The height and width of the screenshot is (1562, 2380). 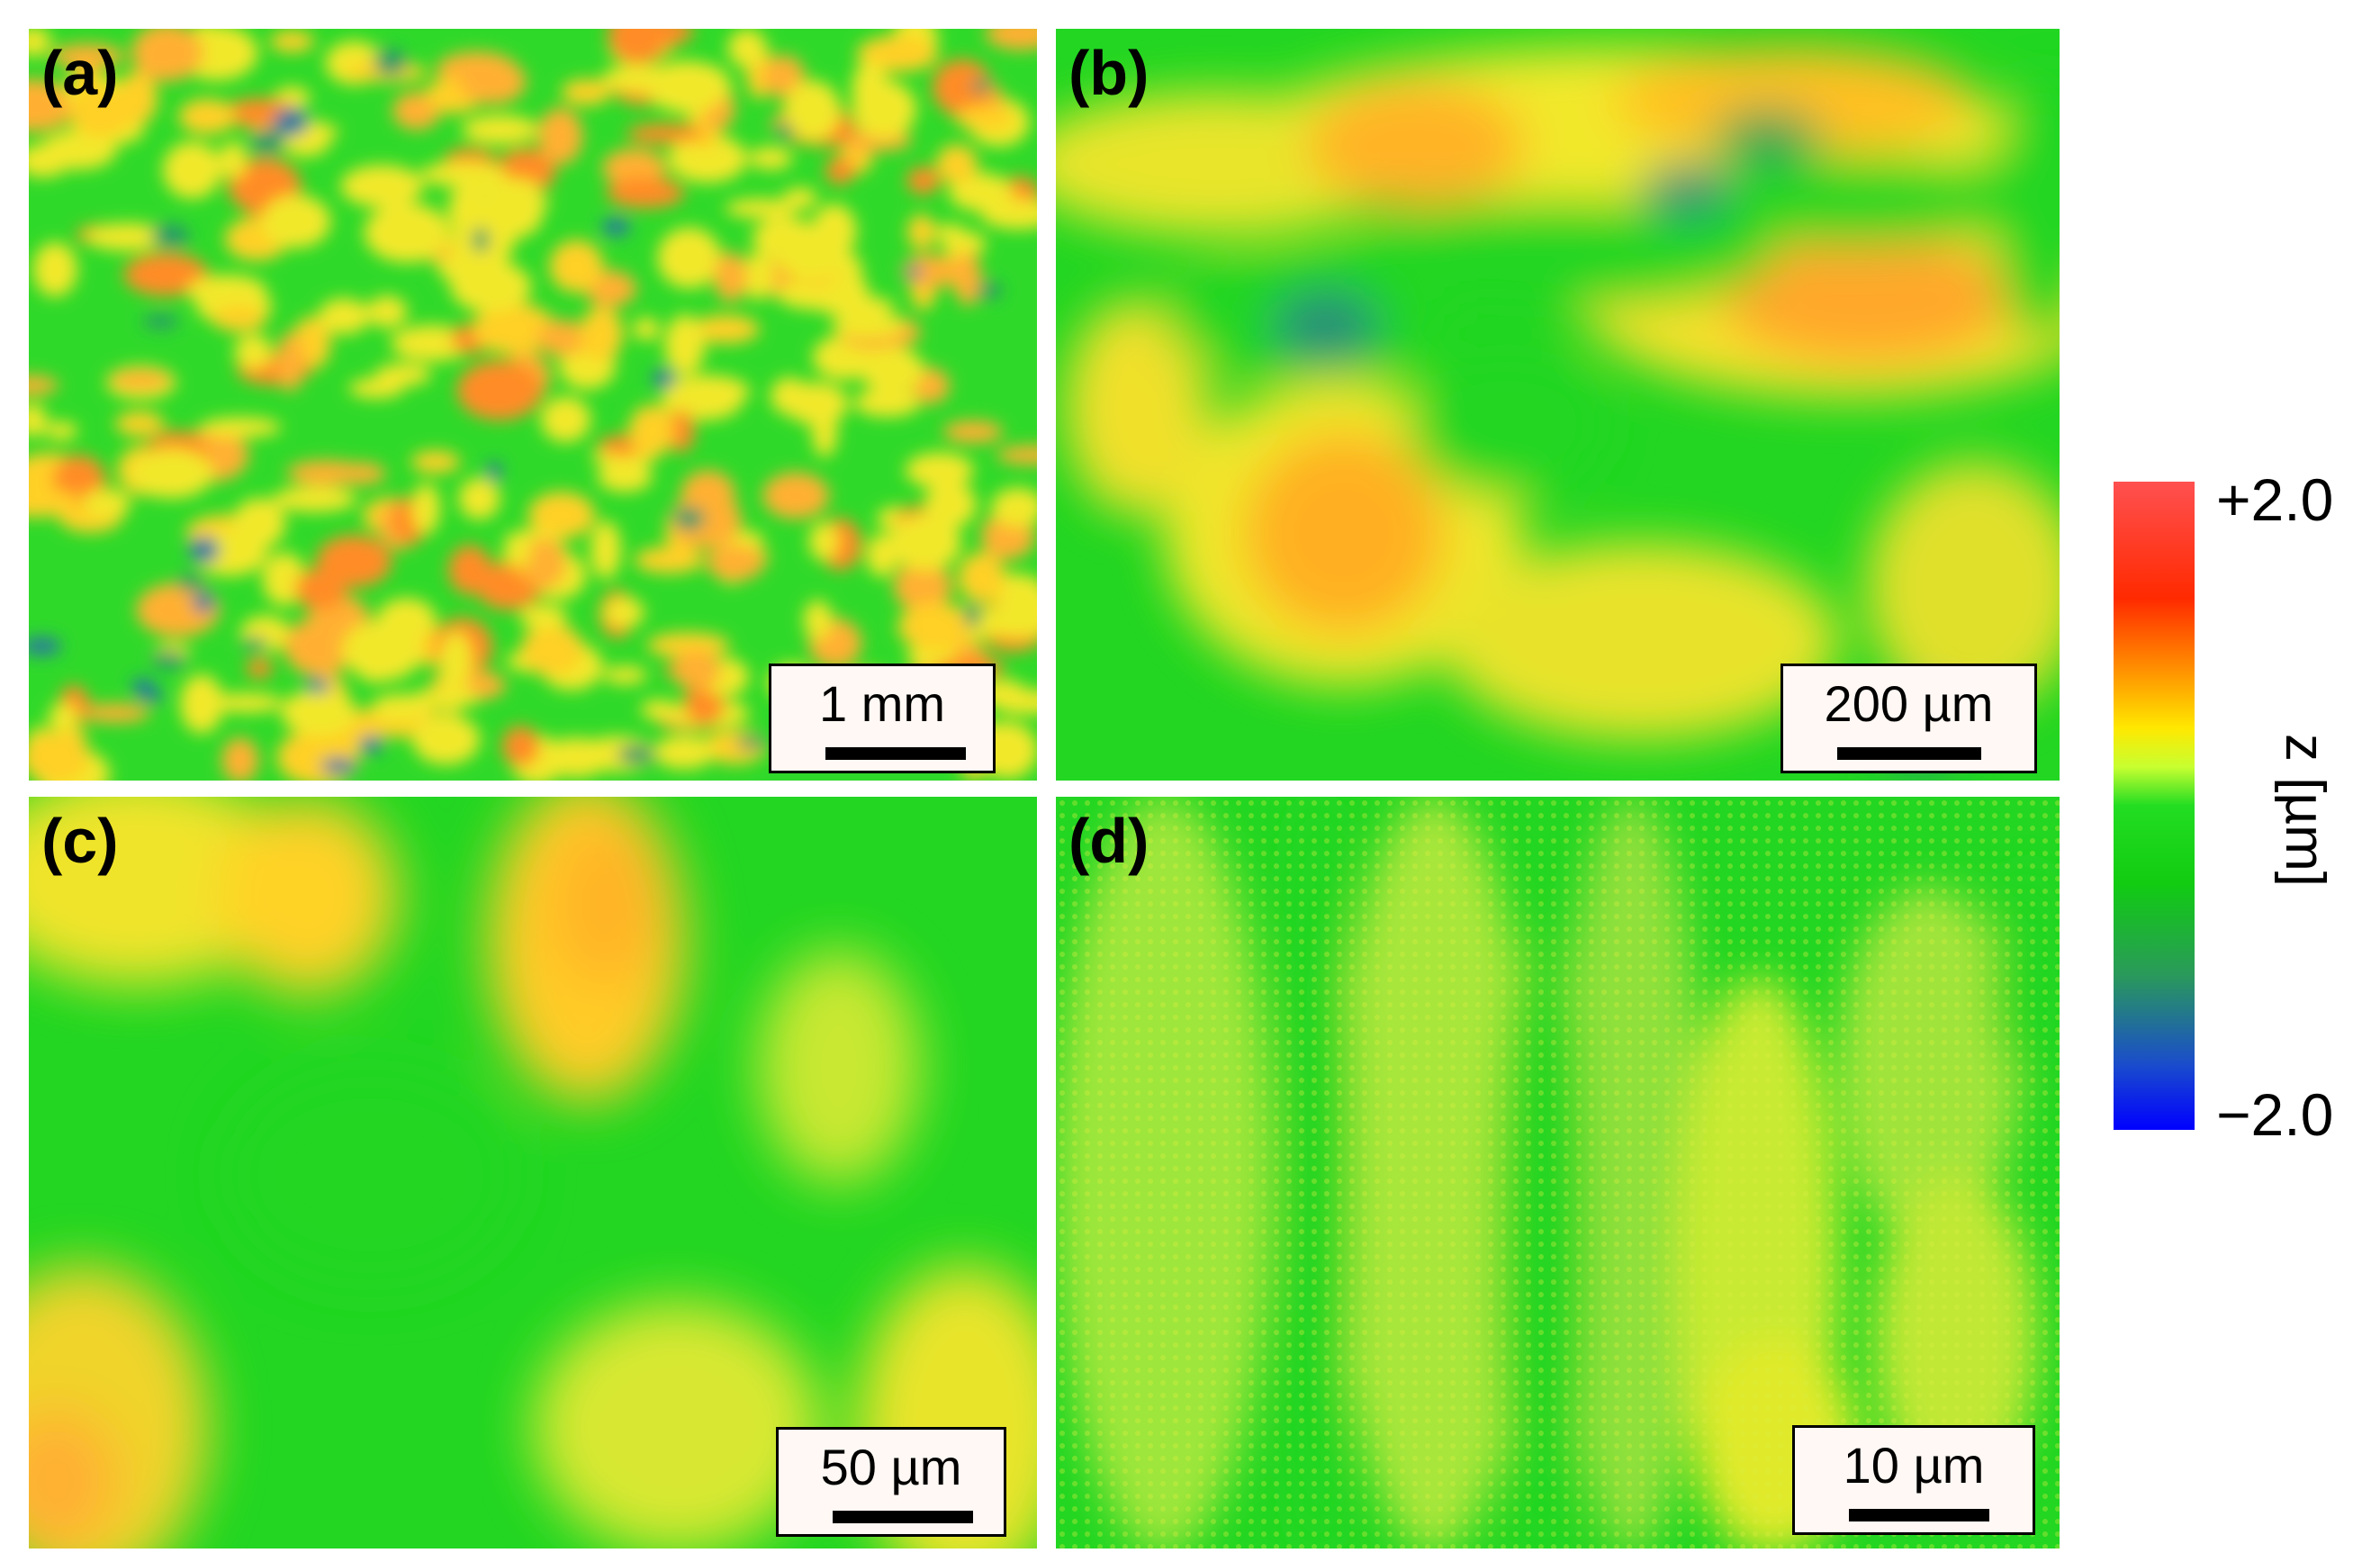 I want to click on colorbar-max-label: +2.0, so click(x=2275, y=499).